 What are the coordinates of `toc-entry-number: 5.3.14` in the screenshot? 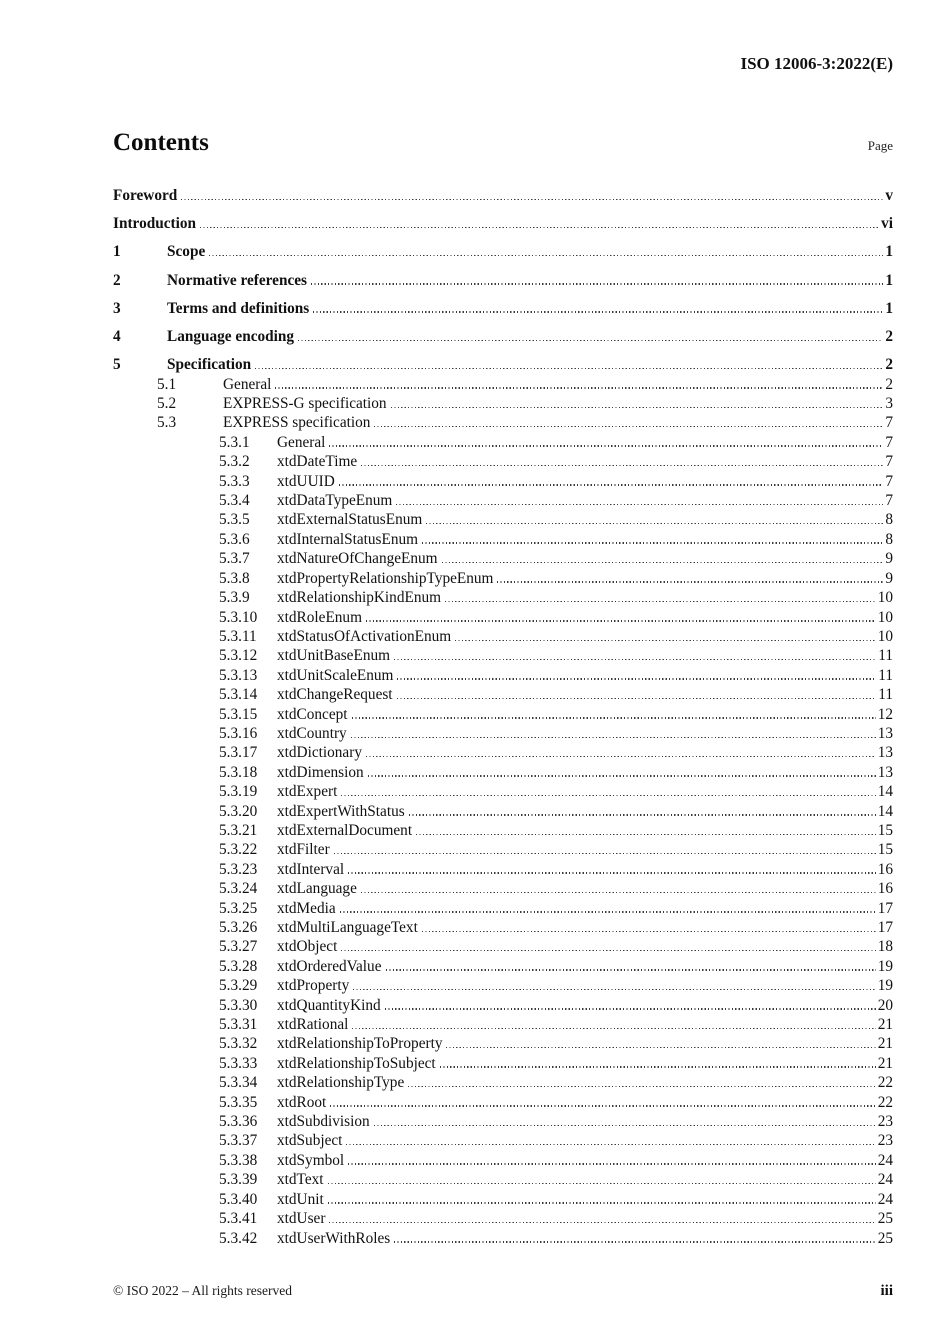 It's located at (238, 695).